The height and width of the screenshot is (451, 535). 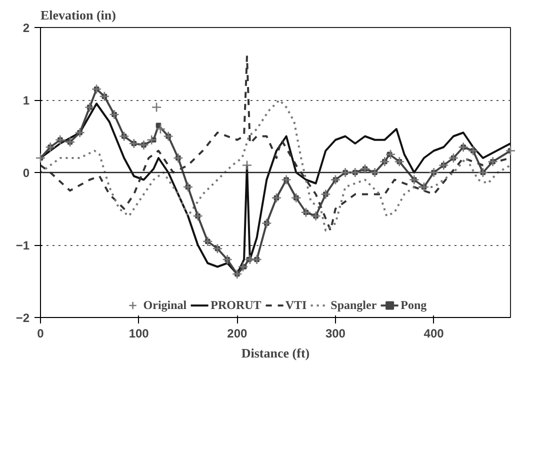 I want to click on x-tick-label: 200, so click(x=237, y=333).